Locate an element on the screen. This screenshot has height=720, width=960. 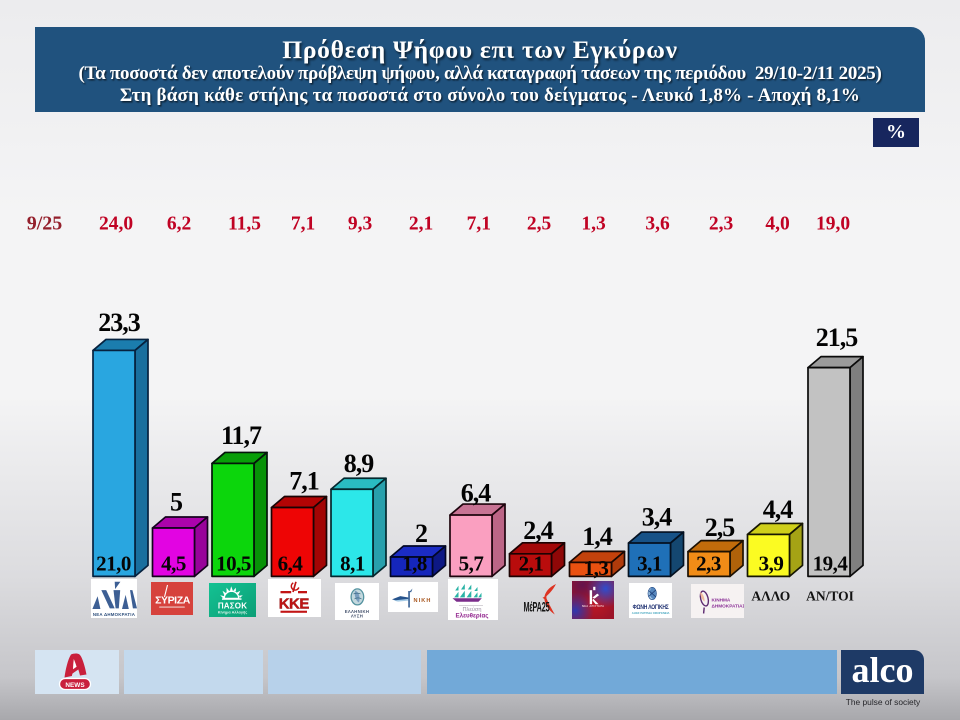
svg-text: 9,3 is located at coordinates (360, 224).